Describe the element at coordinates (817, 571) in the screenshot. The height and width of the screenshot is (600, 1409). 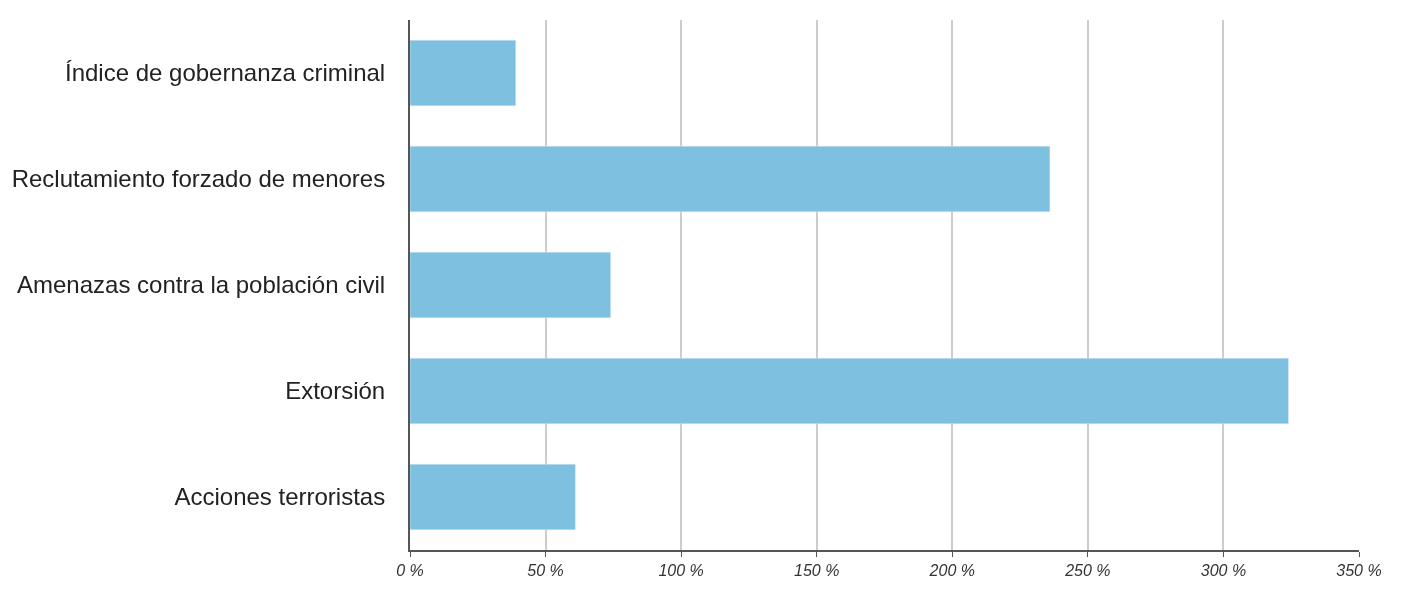
I see `x-tick-label: 150 %` at that location.